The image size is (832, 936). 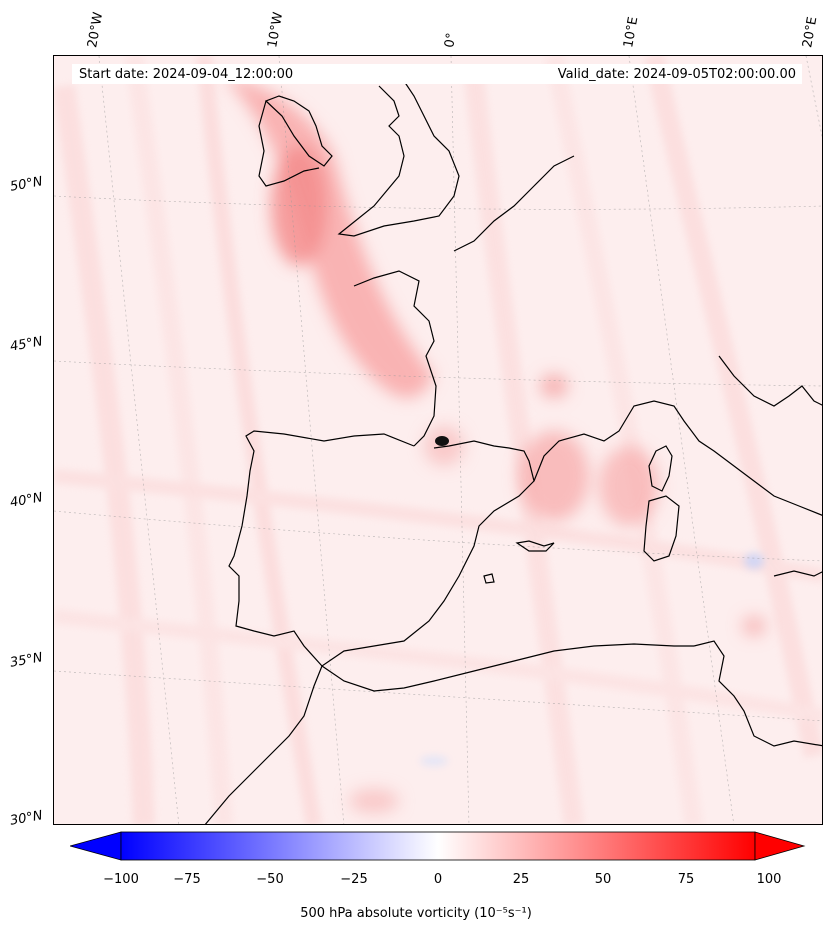 What do you see at coordinates (686, 879) in the screenshot?
I see `colorbar-tick: 75` at bounding box center [686, 879].